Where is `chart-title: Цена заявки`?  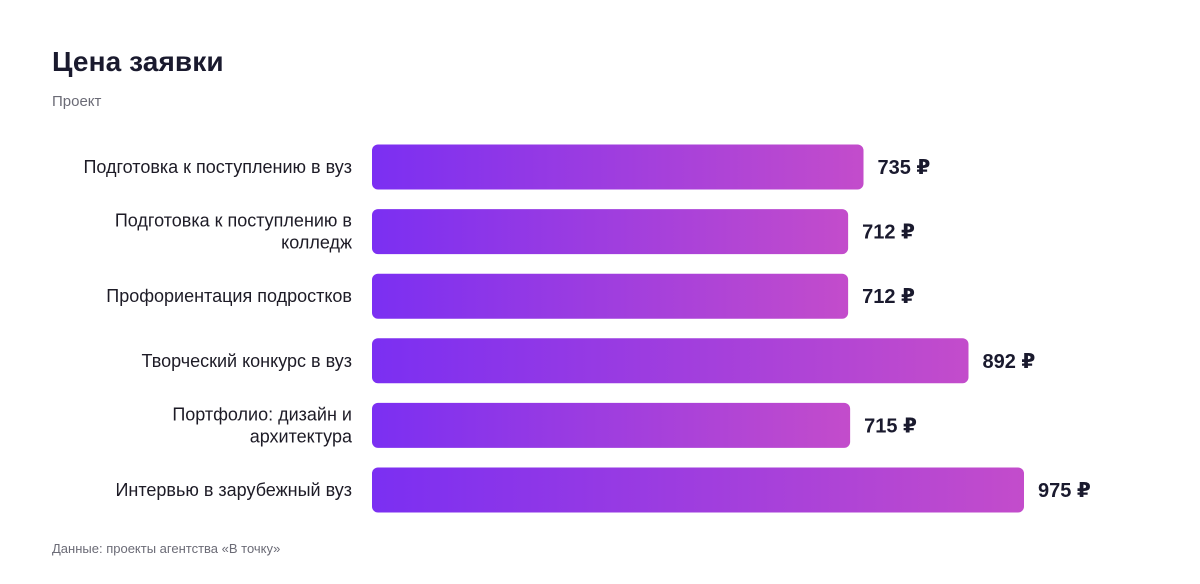 chart-title: Цена заявки is located at coordinates (138, 61).